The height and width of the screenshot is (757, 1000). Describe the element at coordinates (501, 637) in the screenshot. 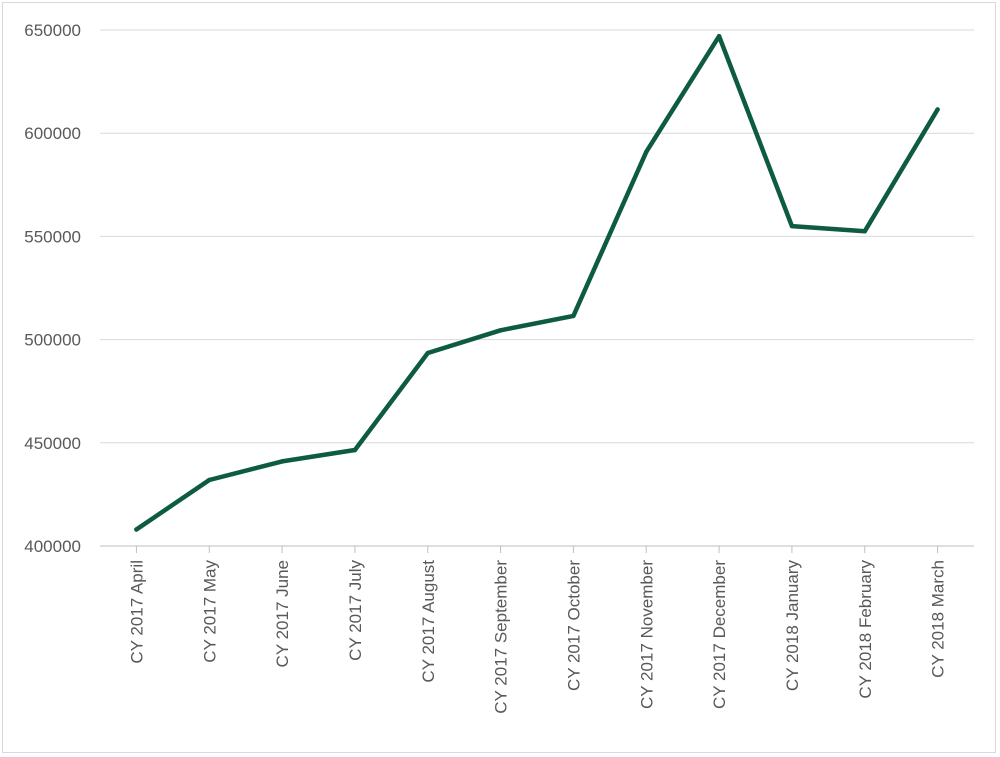

I see `x-tick-label: CY 2017 September` at that location.